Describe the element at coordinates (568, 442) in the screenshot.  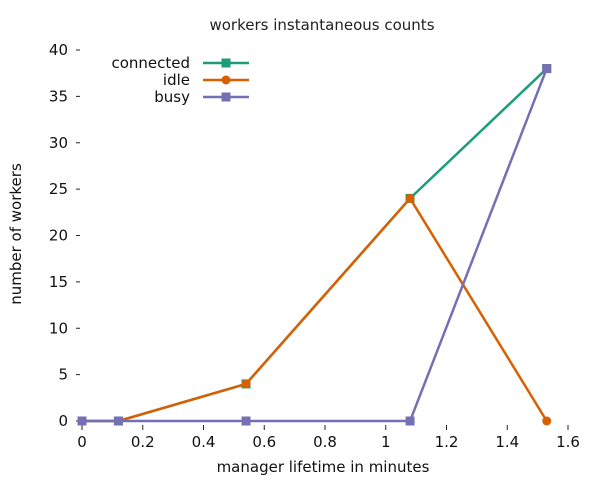
I see `x-tick-label: 1.6` at that location.